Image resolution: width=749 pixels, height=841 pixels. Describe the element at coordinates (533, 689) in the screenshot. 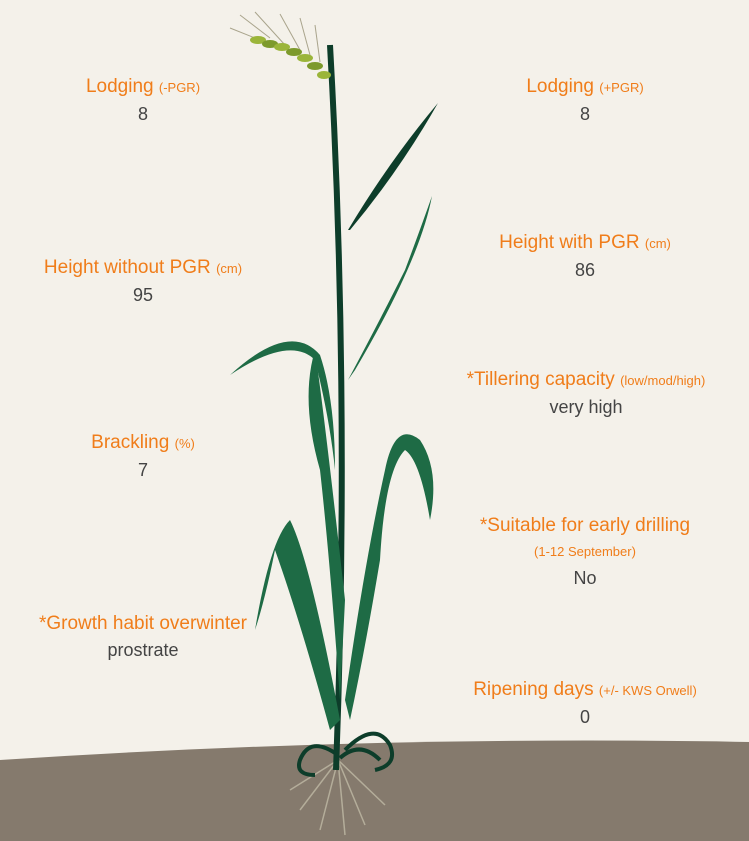

I see `label: Ripening days` at that location.